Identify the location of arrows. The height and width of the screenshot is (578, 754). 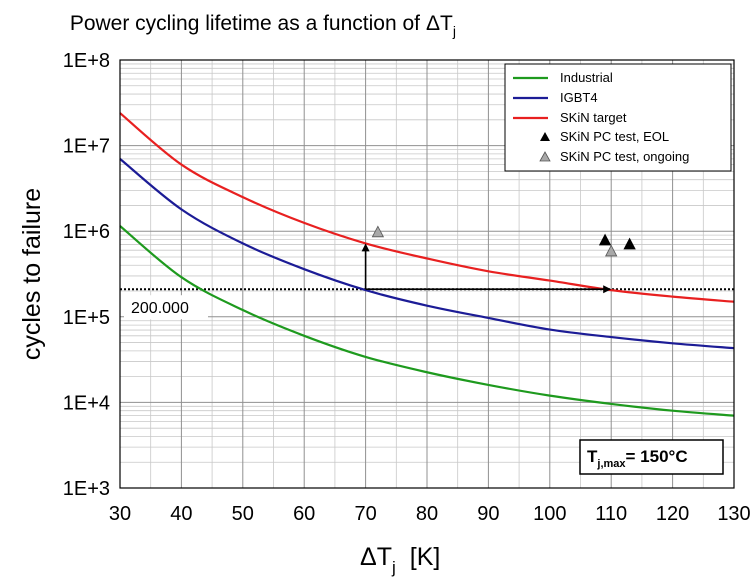
(486, 268).